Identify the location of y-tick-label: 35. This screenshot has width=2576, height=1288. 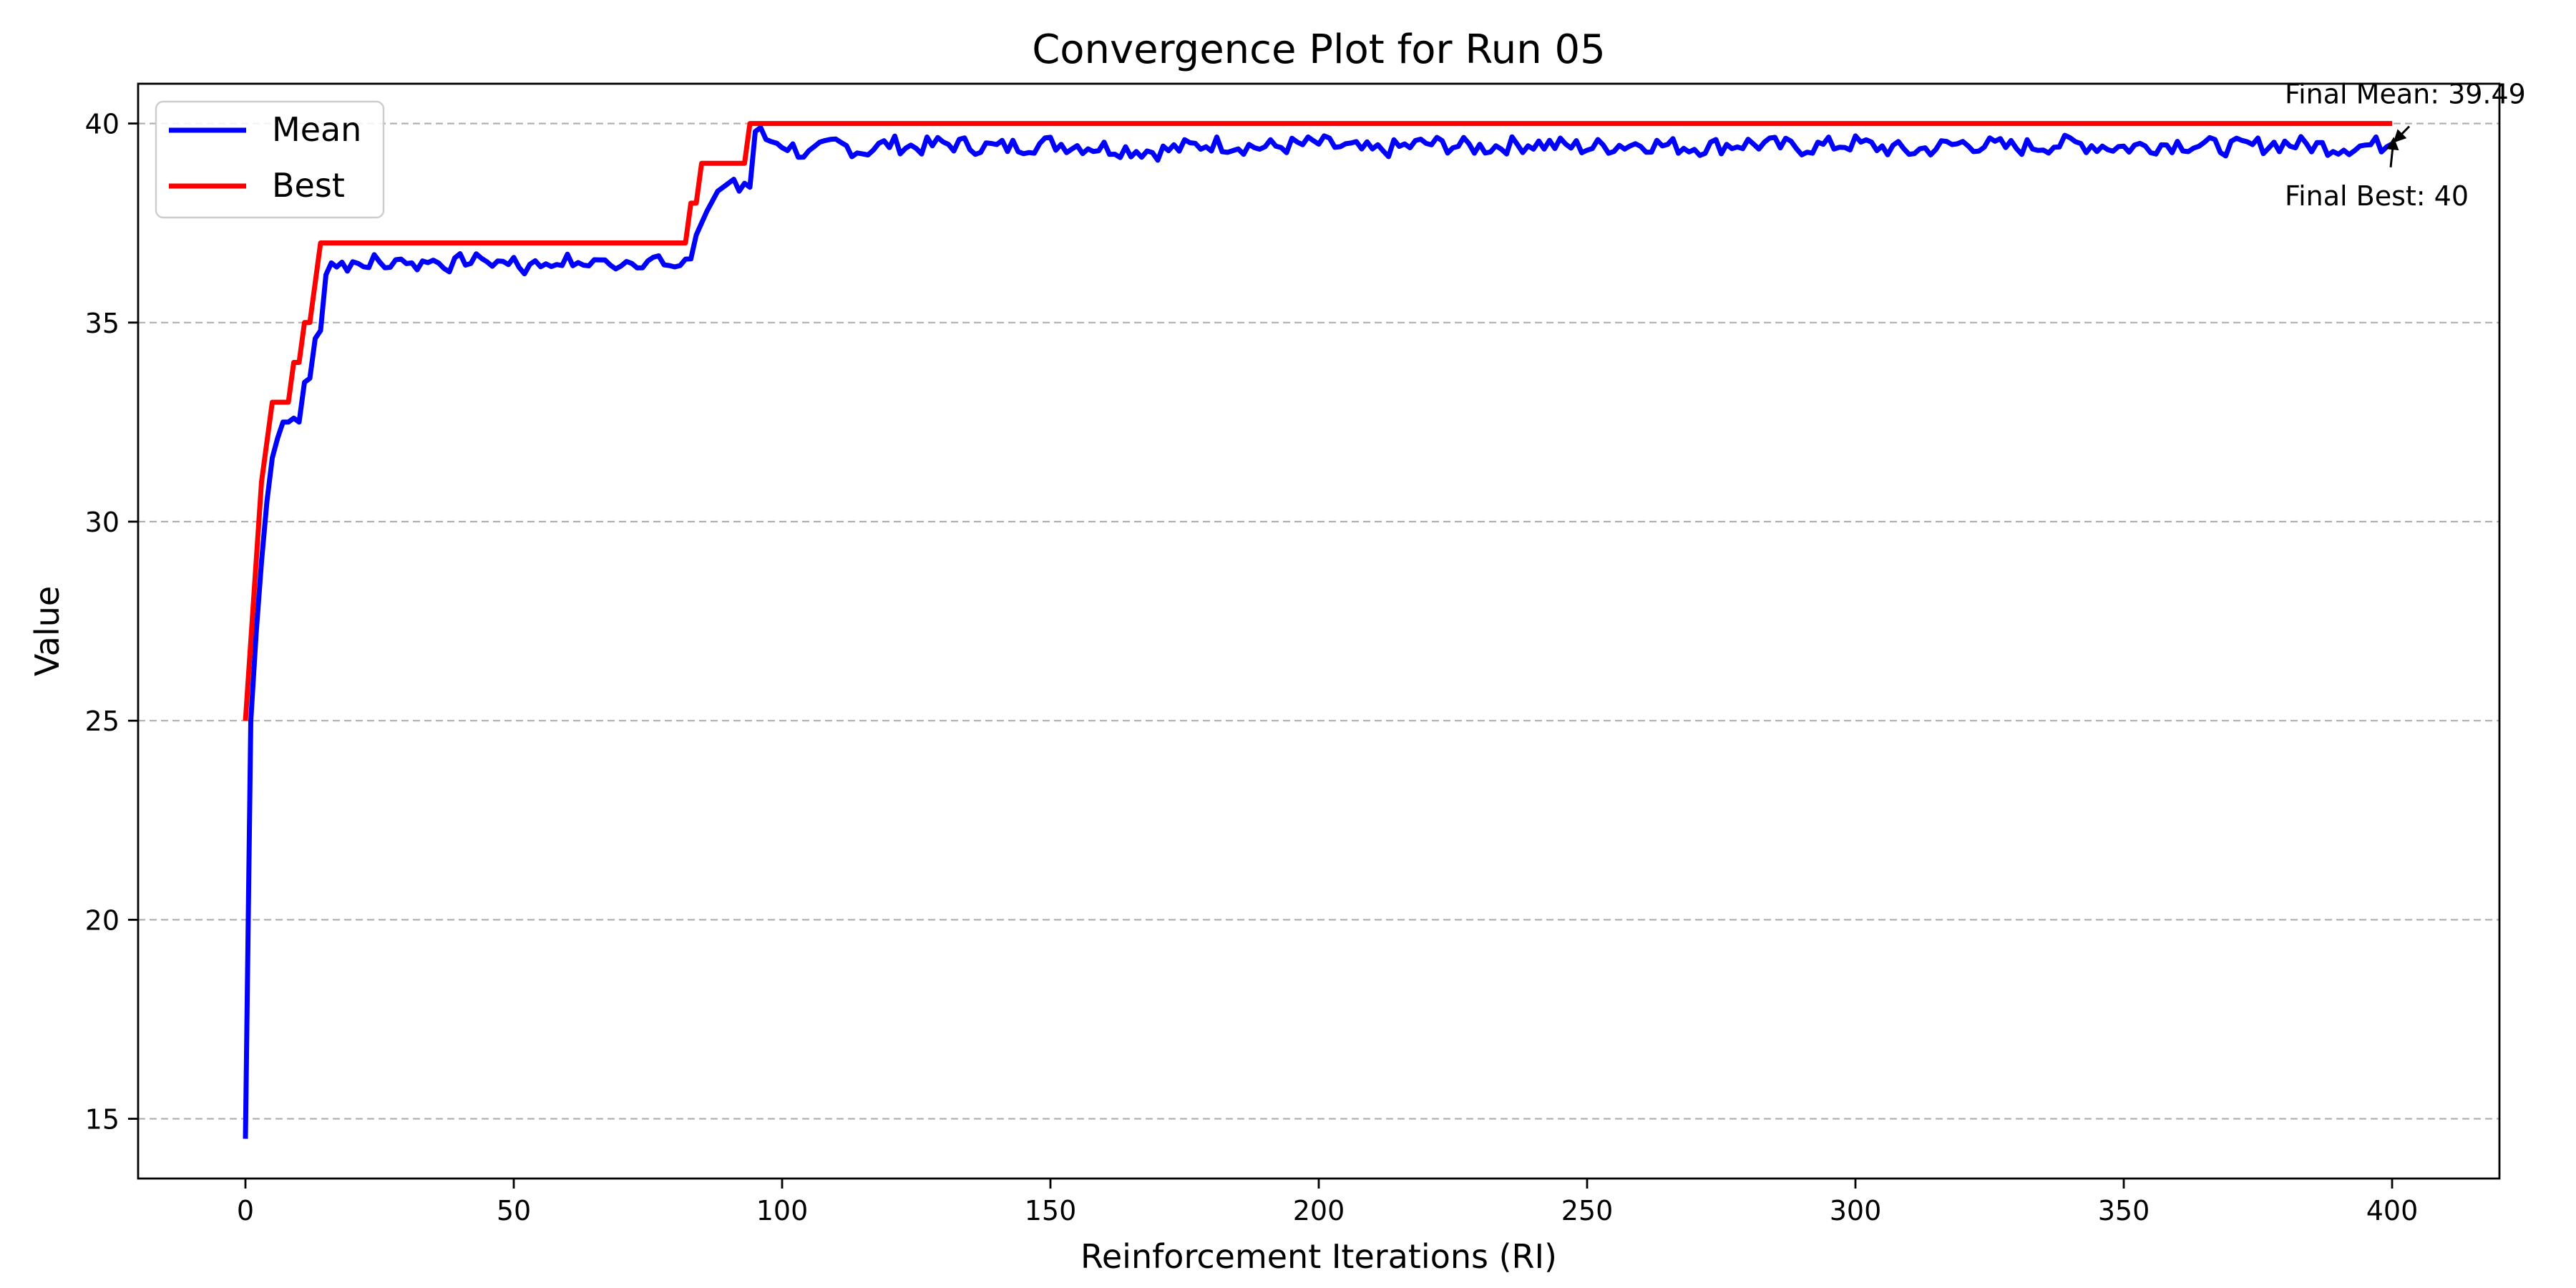
(102, 323).